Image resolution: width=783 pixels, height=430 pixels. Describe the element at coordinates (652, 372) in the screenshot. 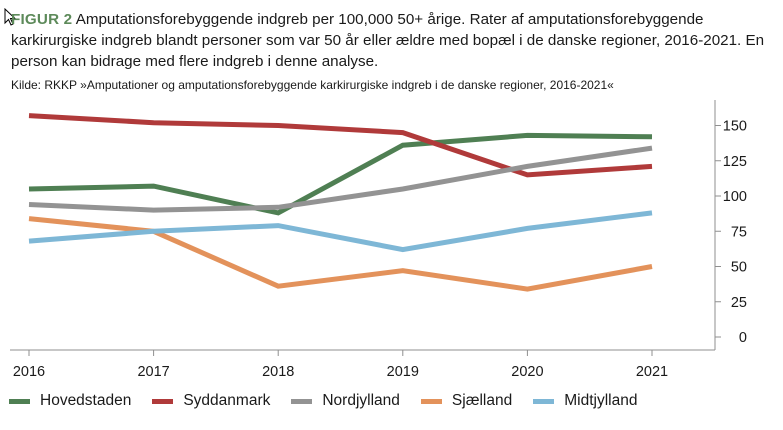

I see `x-tick-label: 2021` at that location.